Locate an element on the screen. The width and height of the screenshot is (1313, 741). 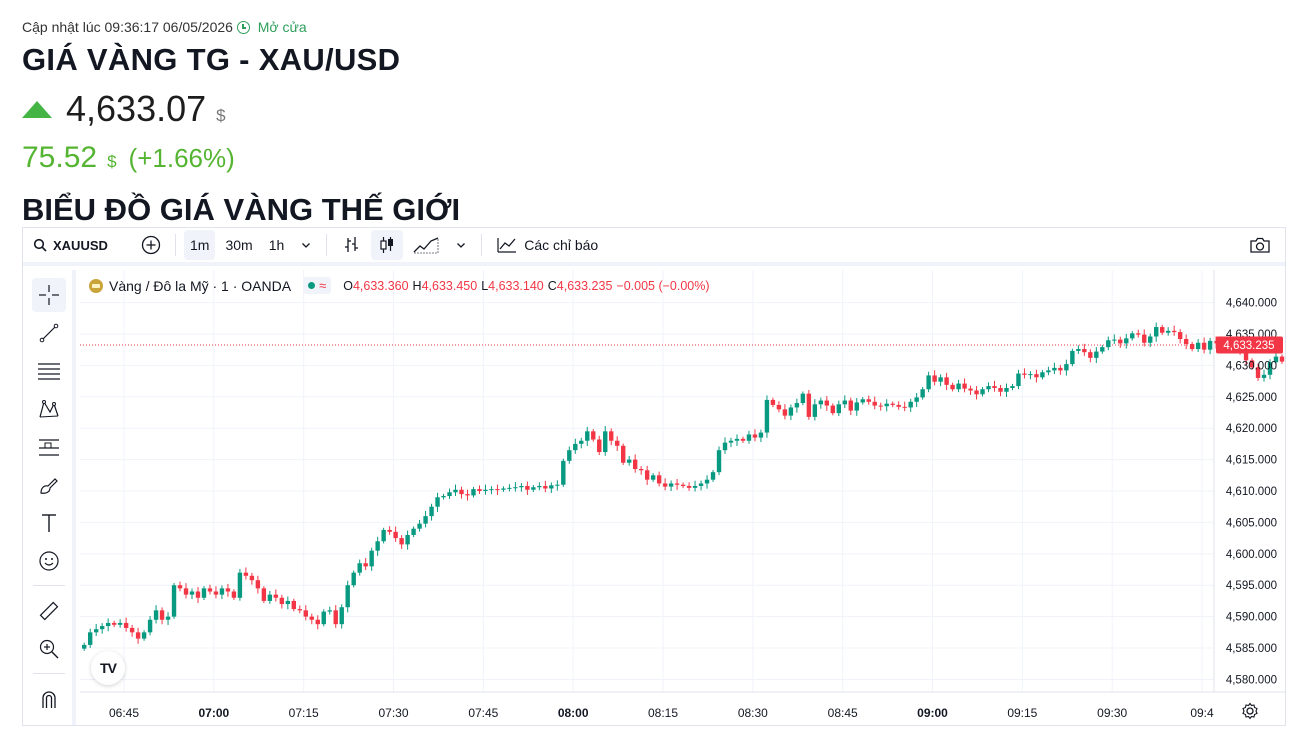
low-value: 4,633.140 is located at coordinates (516, 285).